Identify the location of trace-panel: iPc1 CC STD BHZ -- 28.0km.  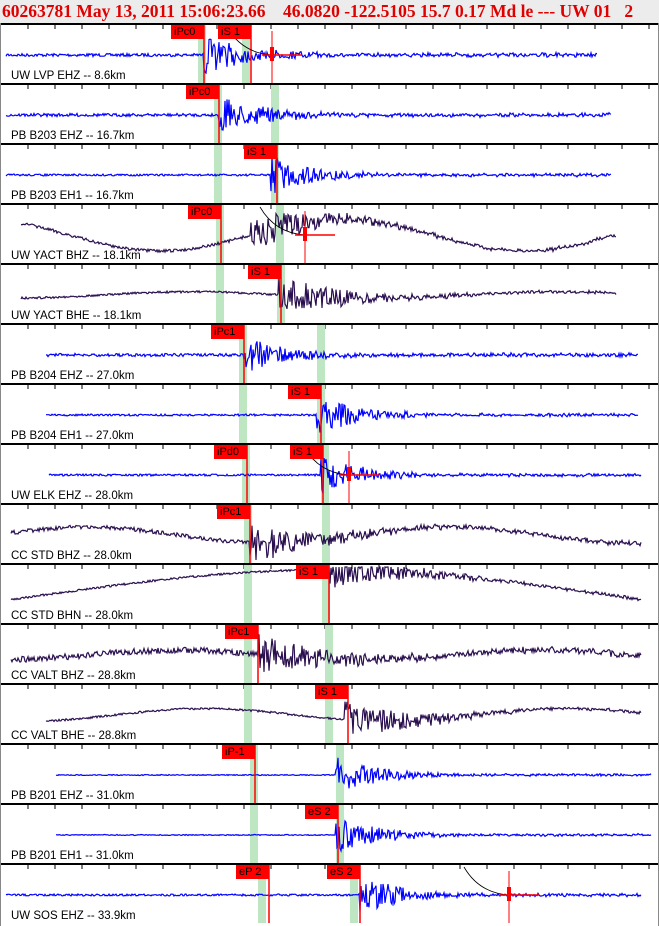
(329, 533).